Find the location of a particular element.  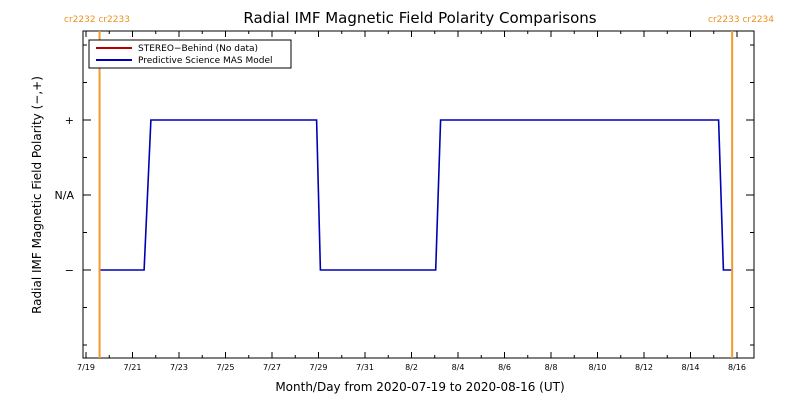

y-tick-label: + is located at coordinates (69, 120).